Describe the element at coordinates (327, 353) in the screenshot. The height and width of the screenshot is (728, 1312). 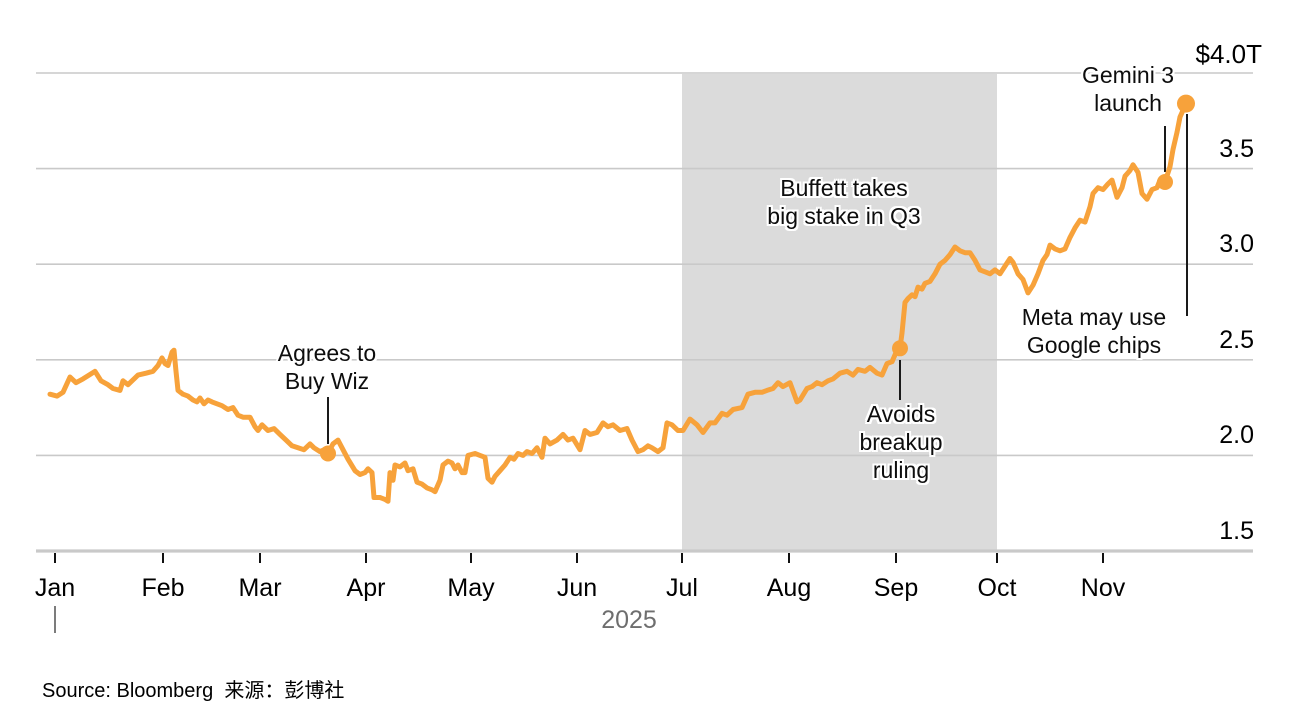
I see `annotation-text-wiz: Agrees to` at that location.